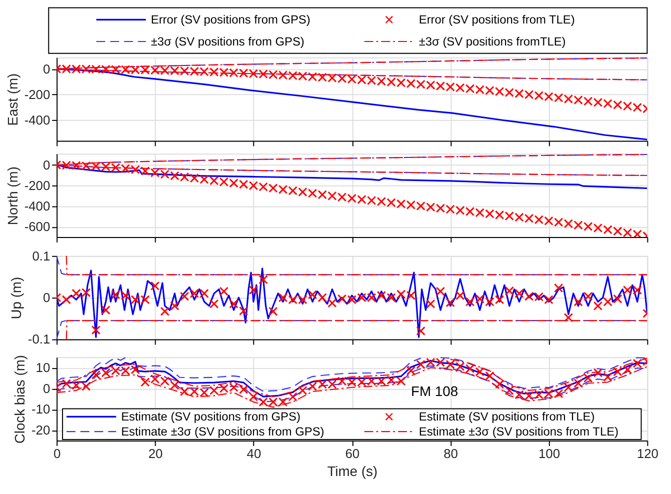  Describe the element at coordinates (451, 453) in the screenshot. I see `x-tick-label: 80` at that location.